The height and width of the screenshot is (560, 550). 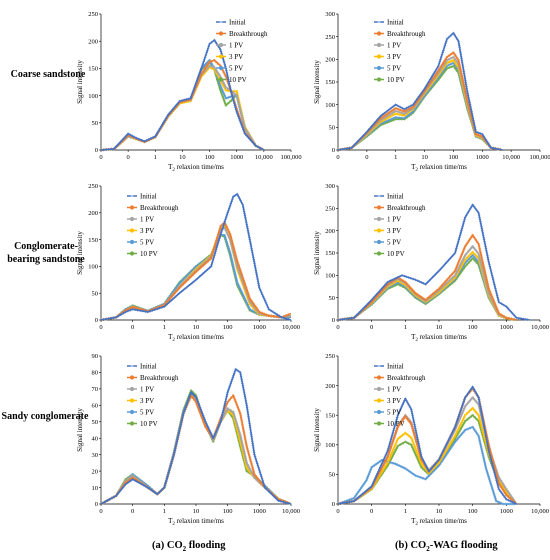 What do you see at coordinates (506, 511) in the screenshot?
I see `x-tick-label: 1000` at bounding box center [506, 511].